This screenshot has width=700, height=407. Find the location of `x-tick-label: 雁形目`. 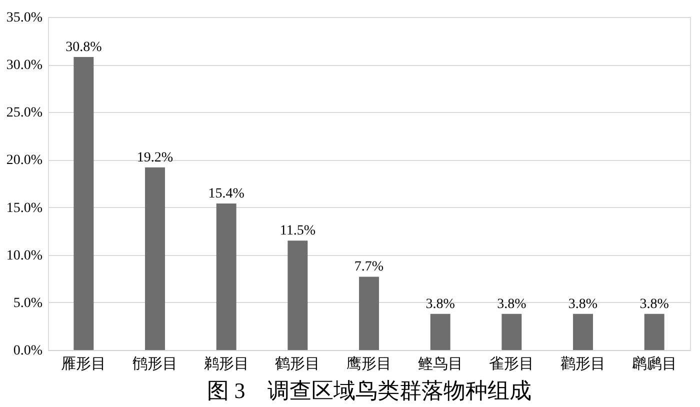

x-tick-label: 雁形目 is located at coordinates (83, 364).